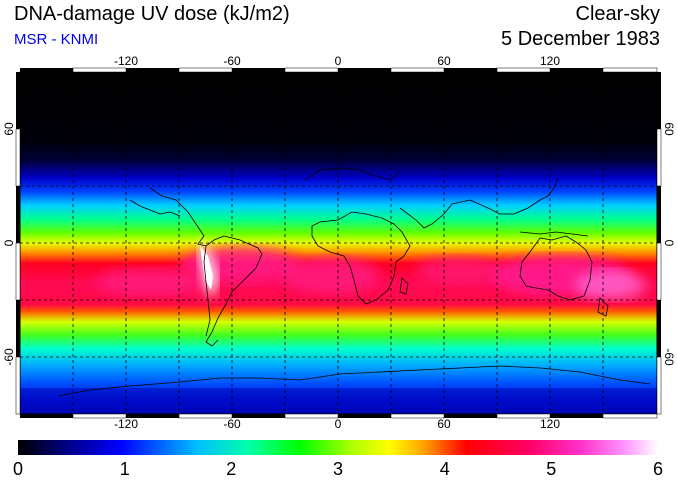  I want to click on lon-label-top: 0, so click(338, 61).